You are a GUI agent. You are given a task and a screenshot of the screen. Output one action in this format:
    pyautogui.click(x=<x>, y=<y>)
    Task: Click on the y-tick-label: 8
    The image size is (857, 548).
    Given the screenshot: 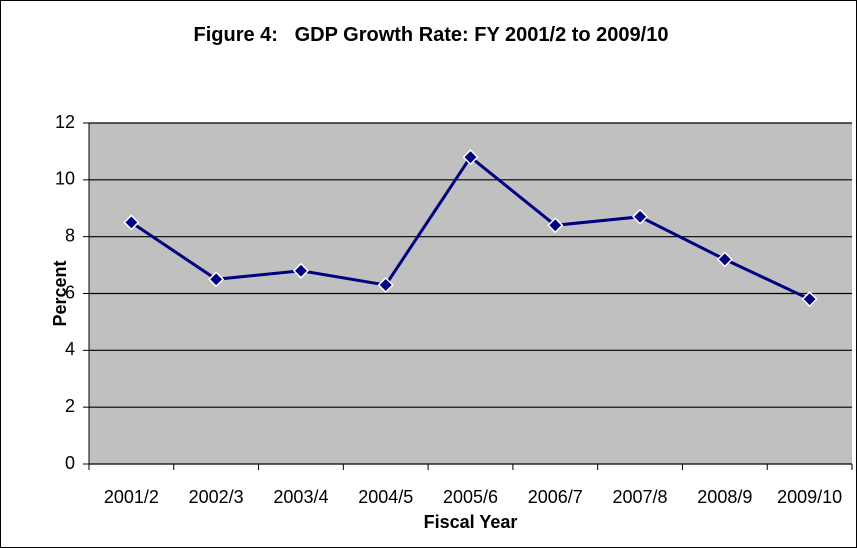 What is the action you would take?
    pyautogui.click(x=70, y=235)
    